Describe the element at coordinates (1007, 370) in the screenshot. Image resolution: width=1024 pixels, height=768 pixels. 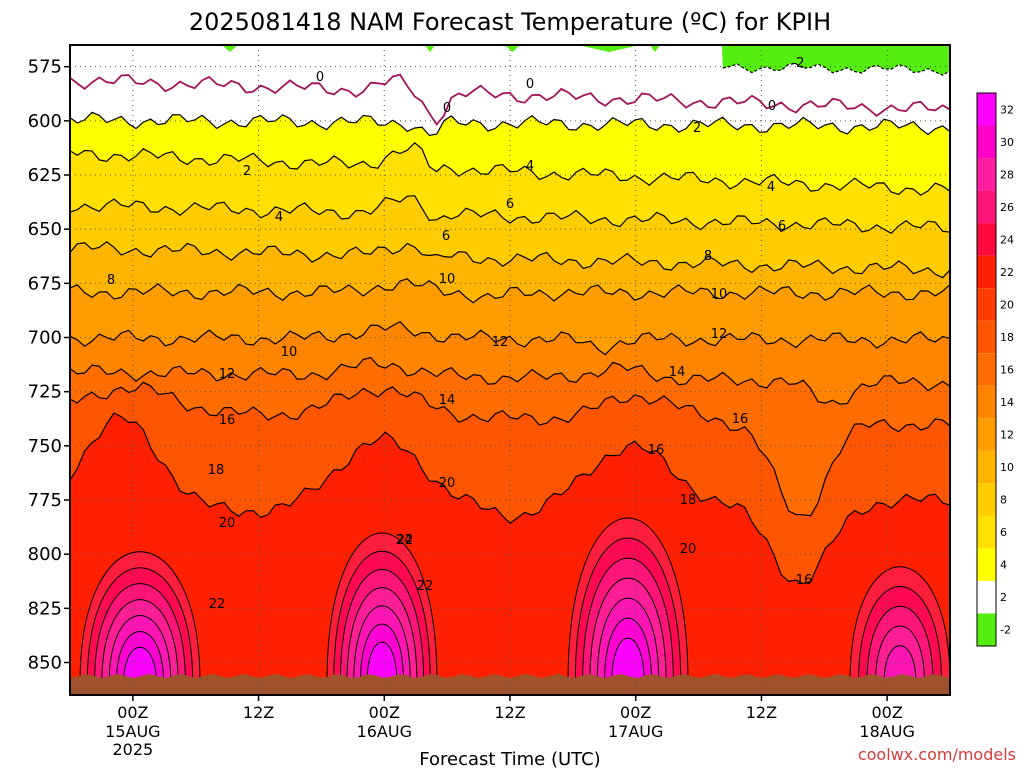
I see `colorbar-label-16: 16` at that location.